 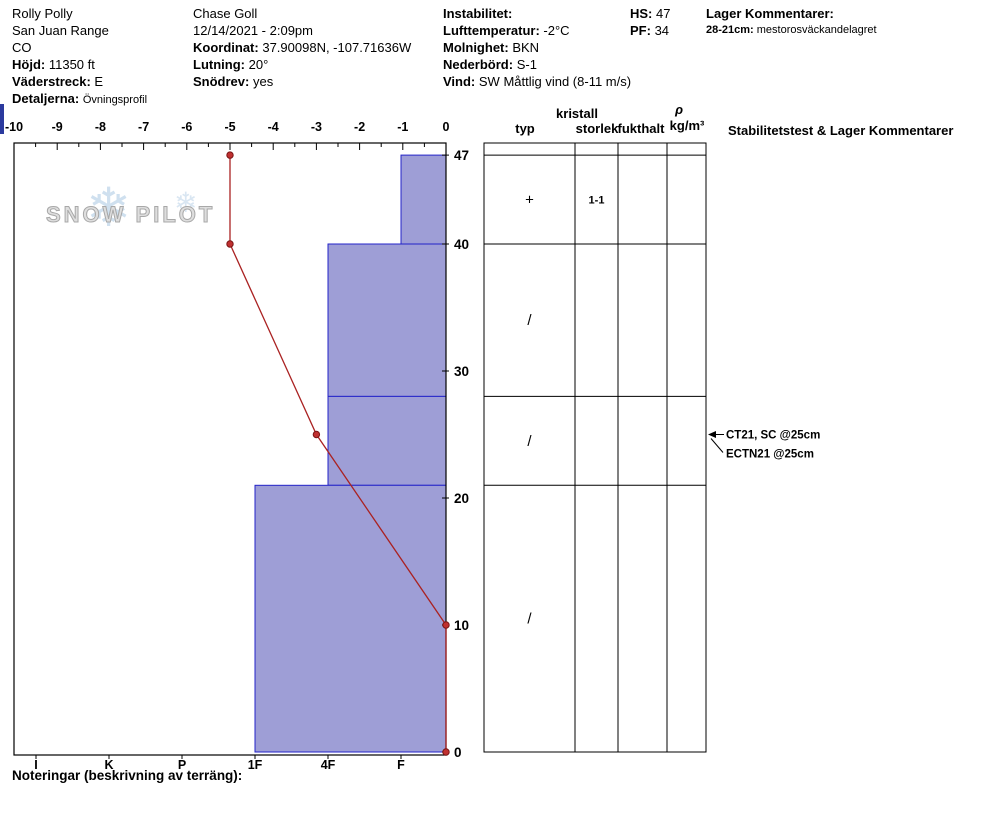 I want to click on airtemp-label: Lufttemperatur:, so click(x=491, y=30).